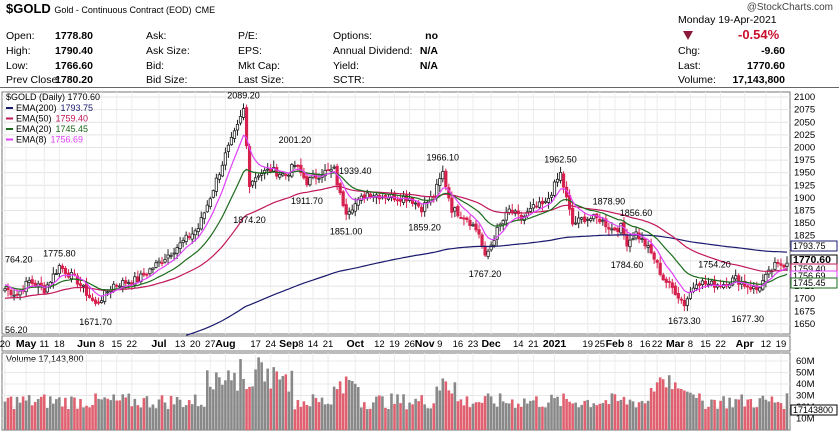 The image size is (839, 439). Describe the element at coordinates (490, 344) in the screenshot. I see `x-tick-label: Dec` at that location.